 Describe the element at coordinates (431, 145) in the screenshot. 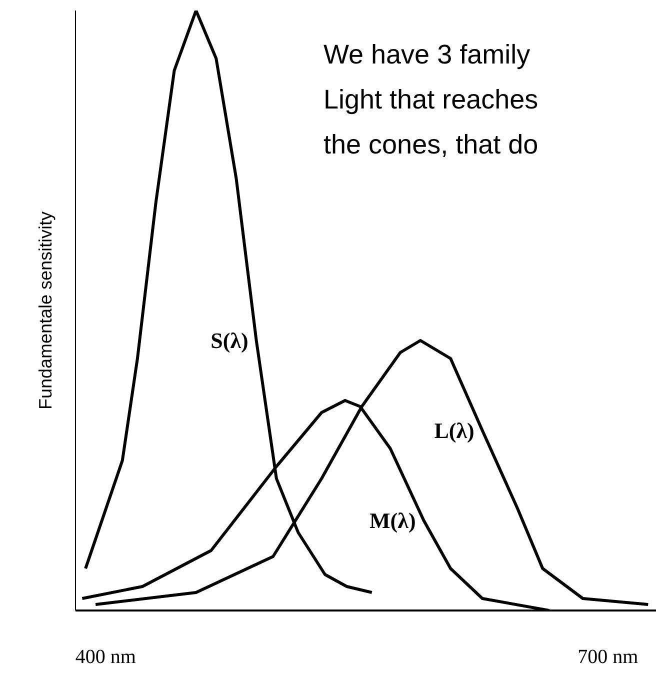

I see `annotation: the cones, that do` at that location.